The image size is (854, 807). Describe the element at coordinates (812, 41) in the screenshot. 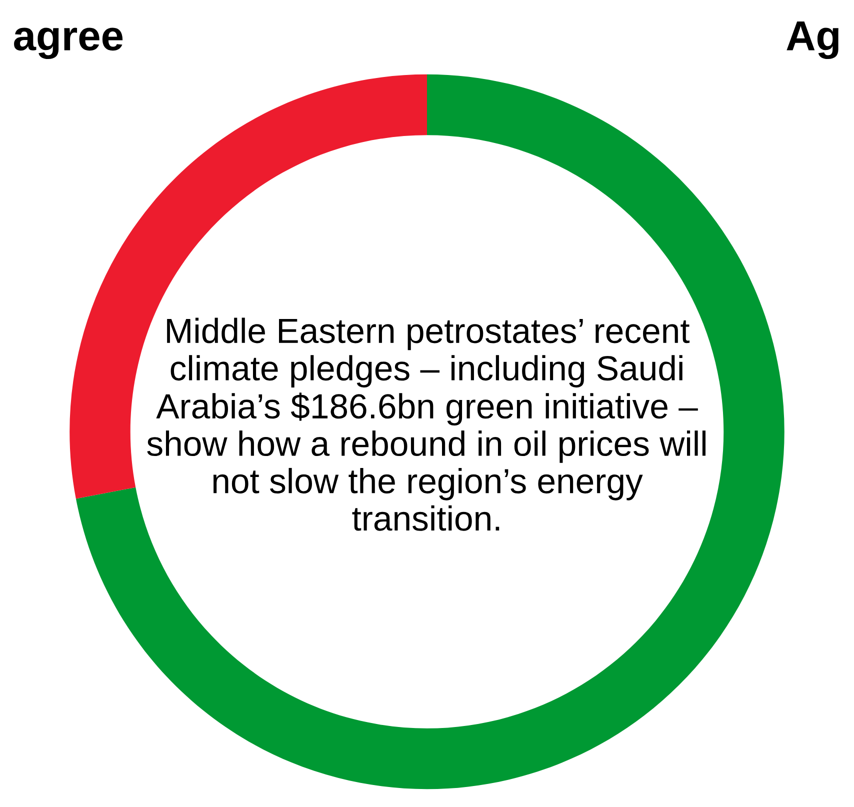

I see `slice-label: Ag` at that location.